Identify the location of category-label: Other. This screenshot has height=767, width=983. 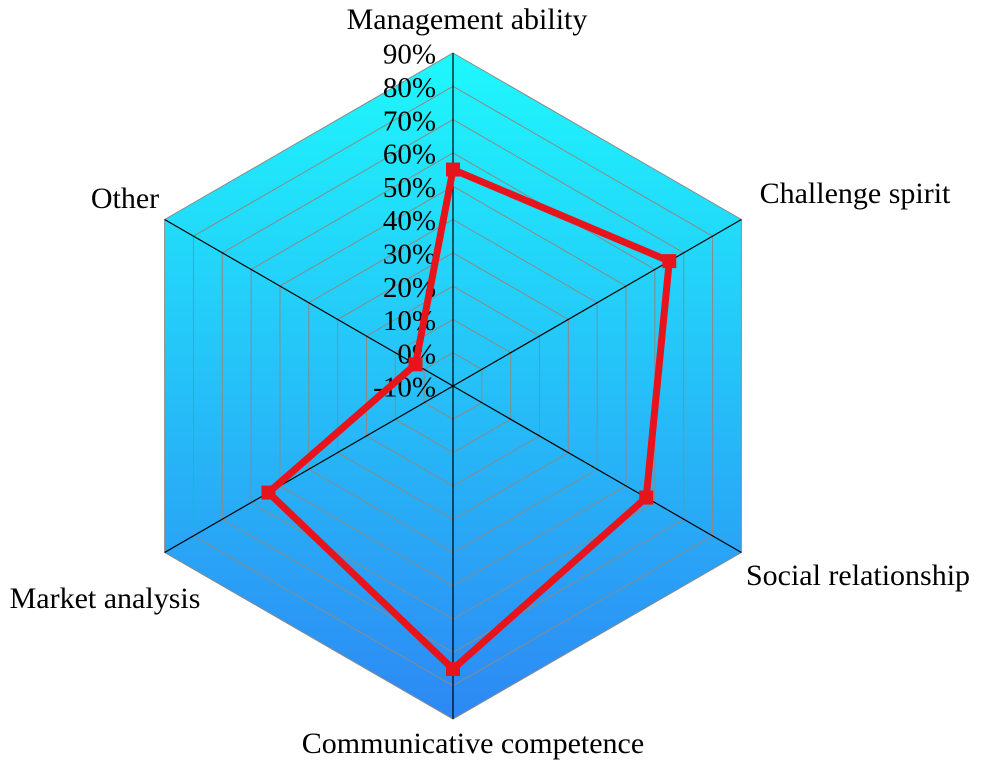
(125, 198).